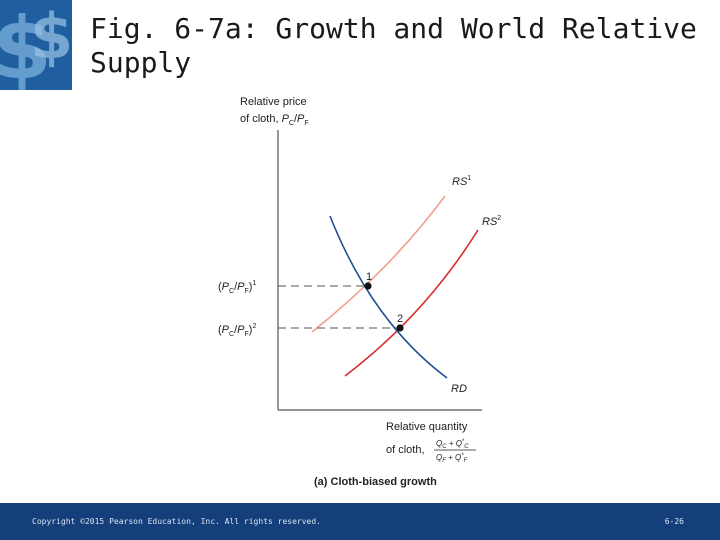  I want to click on dollar-logo-icon: $ $, so click(36, 45).